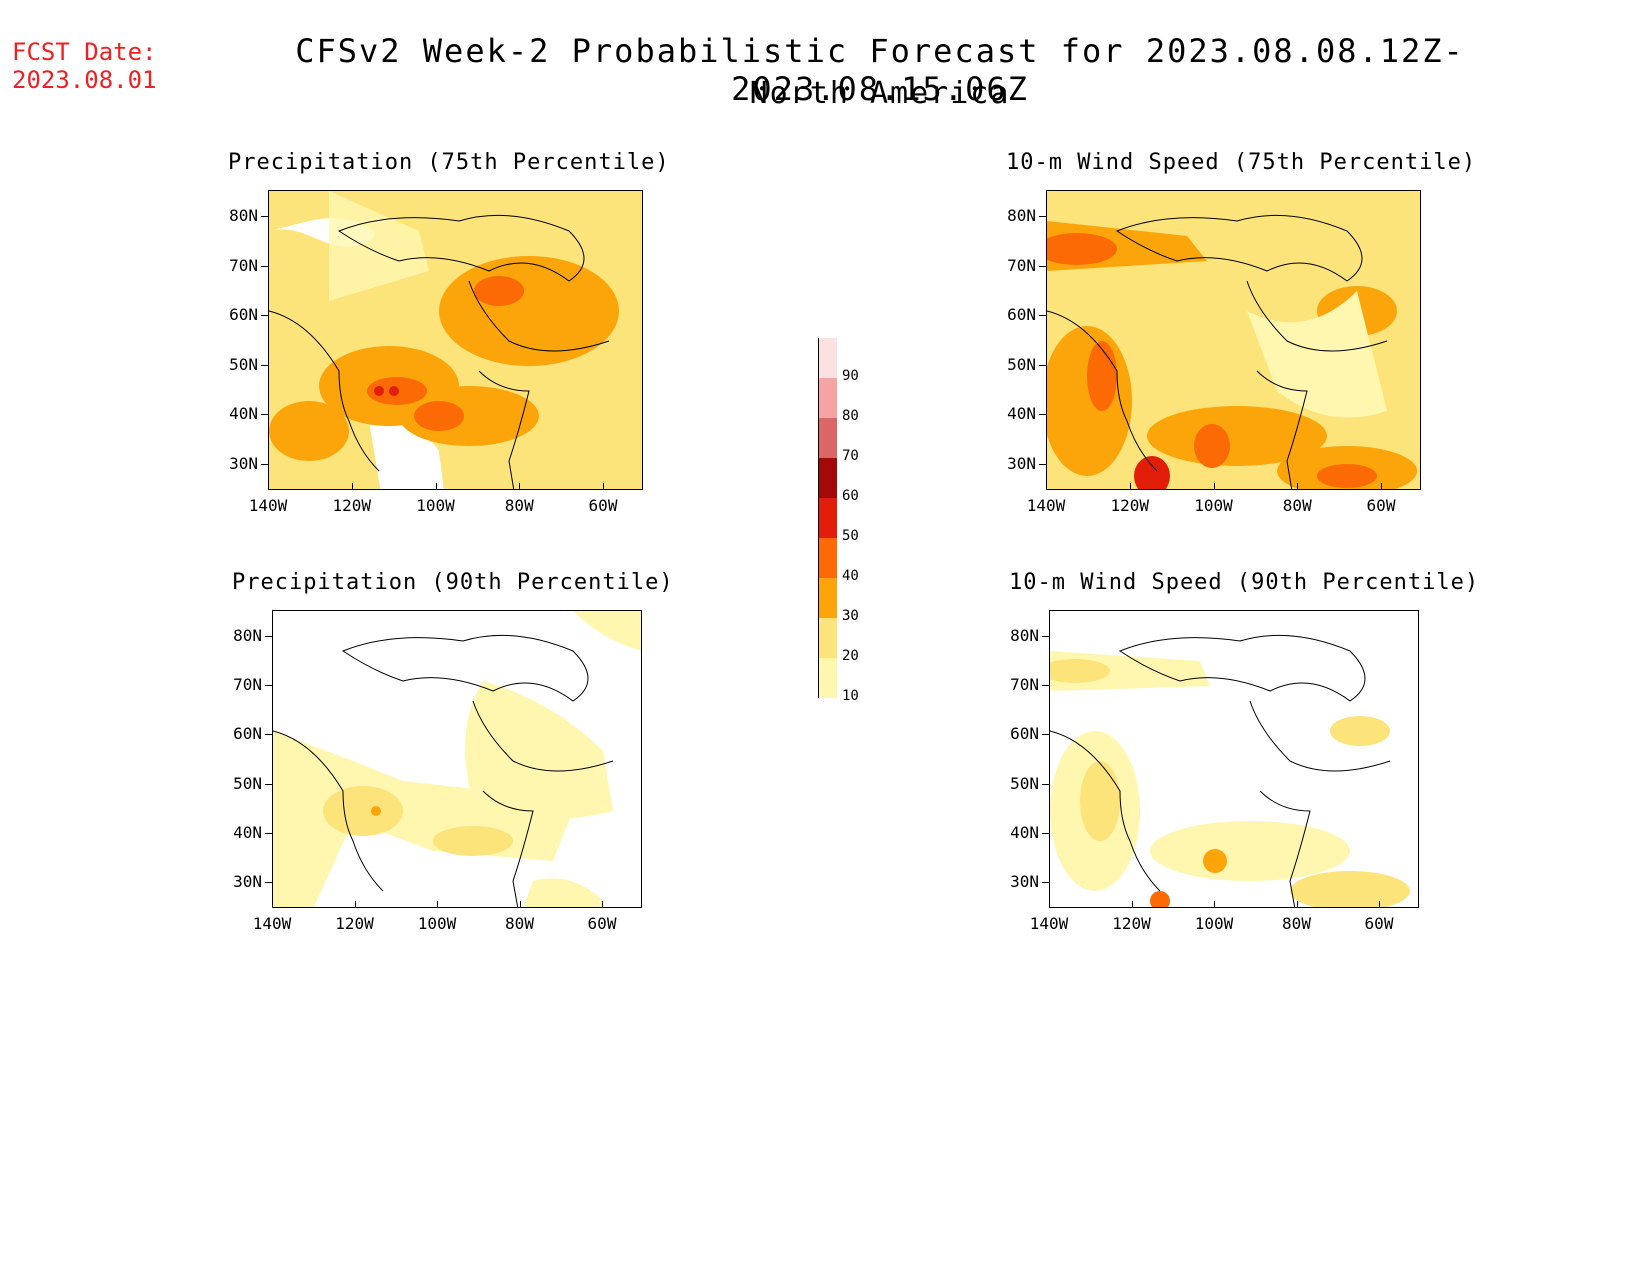 The height and width of the screenshot is (1275, 1650). I want to click on panel-title: Precipitation (75th Percentile), so click(449, 162).